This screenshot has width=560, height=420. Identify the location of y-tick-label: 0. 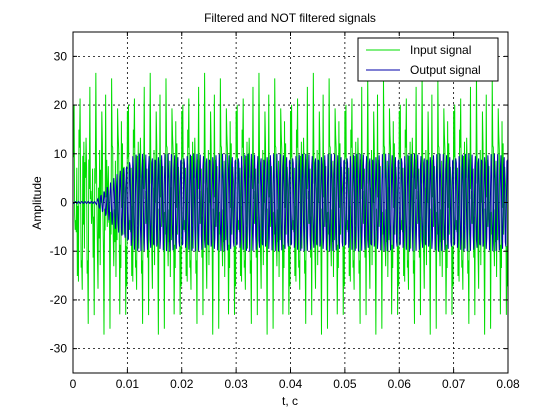
(63, 203).